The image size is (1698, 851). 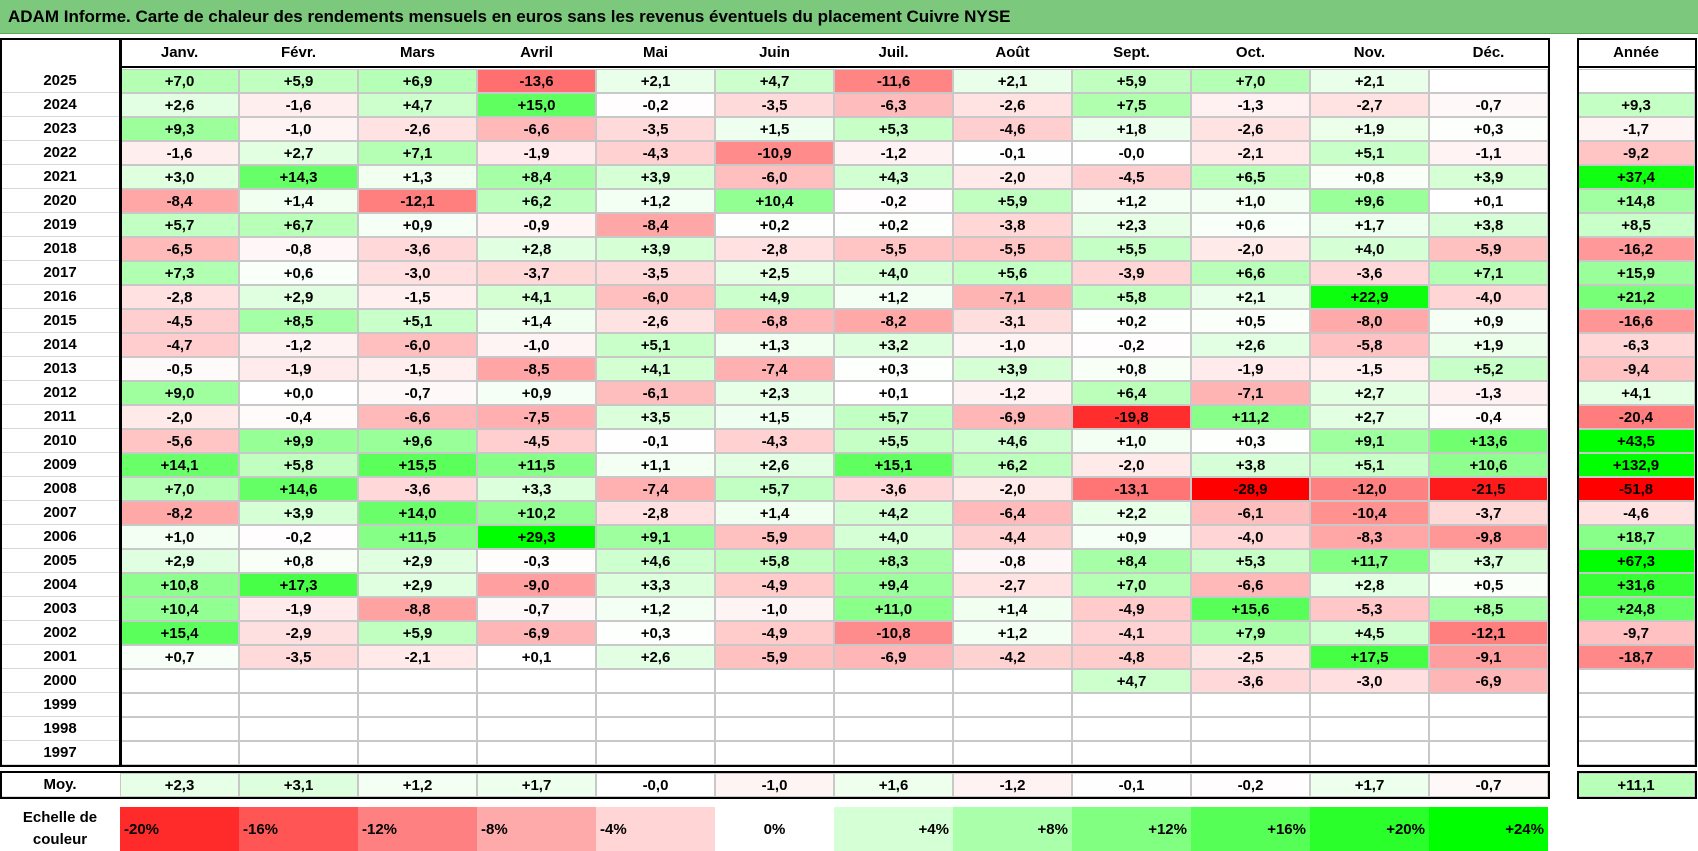 What do you see at coordinates (1369, 537) in the screenshot?
I see `heatmap-cell: -8,3` at bounding box center [1369, 537].